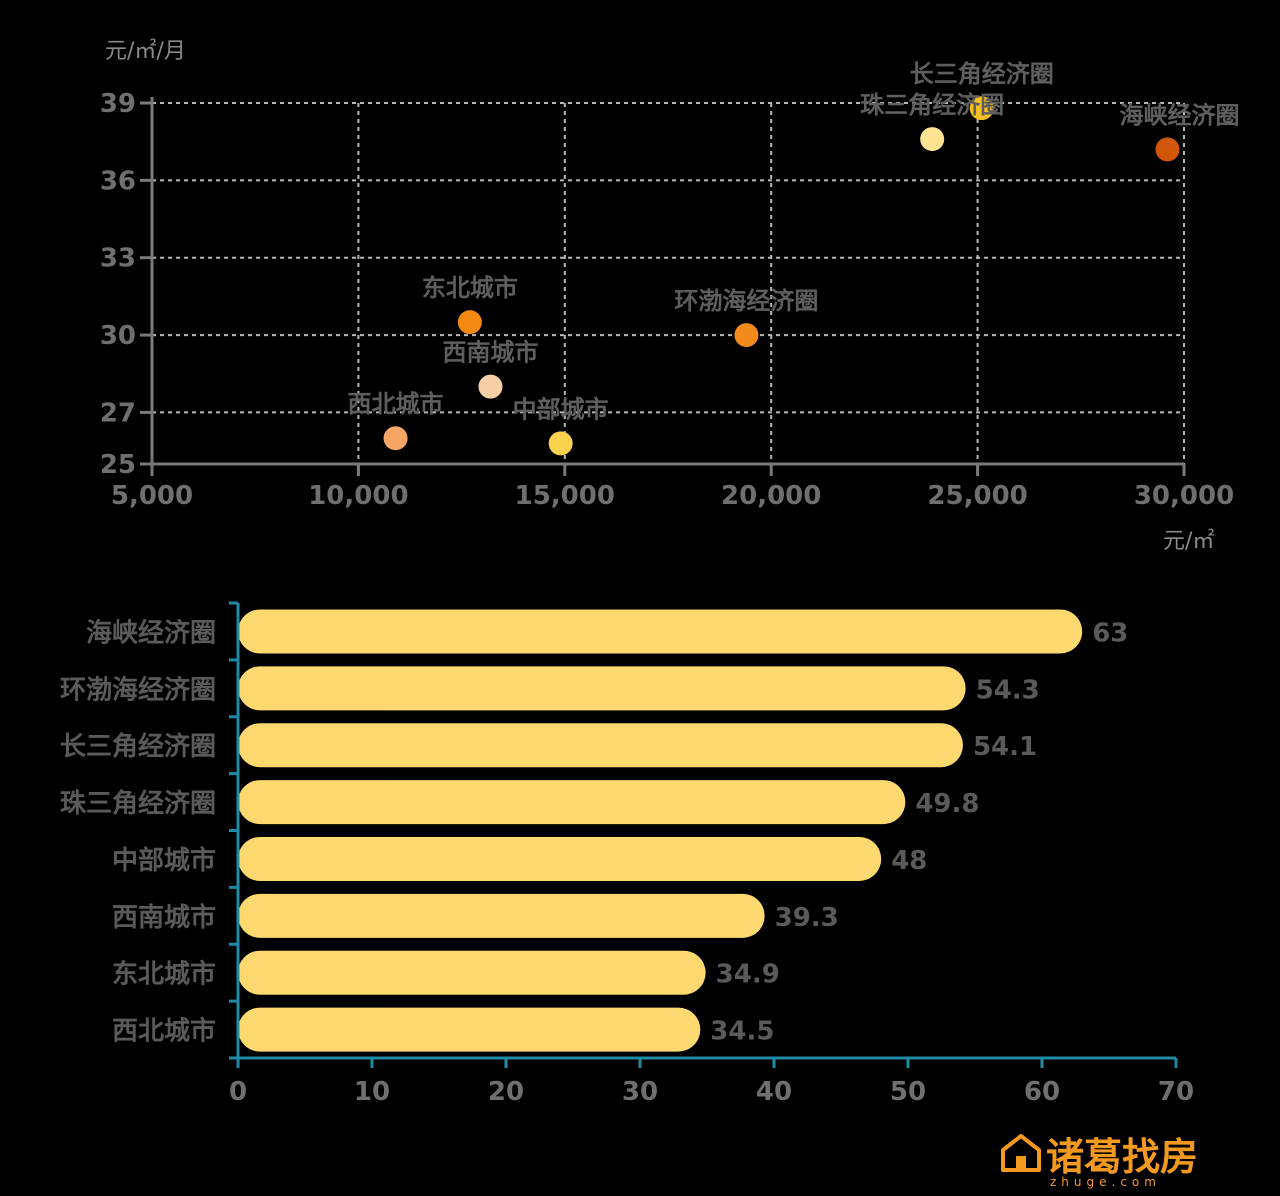 The image size is (1280, 1196). Describe the element at coordinates (490, 353) in the screenshot. I see `scatter-point-label: 西南城市` at that location.